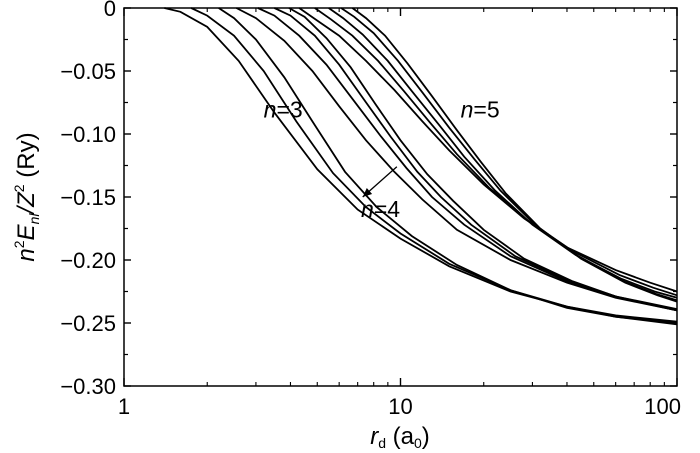 This screenshot has width=700, height=453. I want to click on y-tick-label: −0.05, so click(88, 71).